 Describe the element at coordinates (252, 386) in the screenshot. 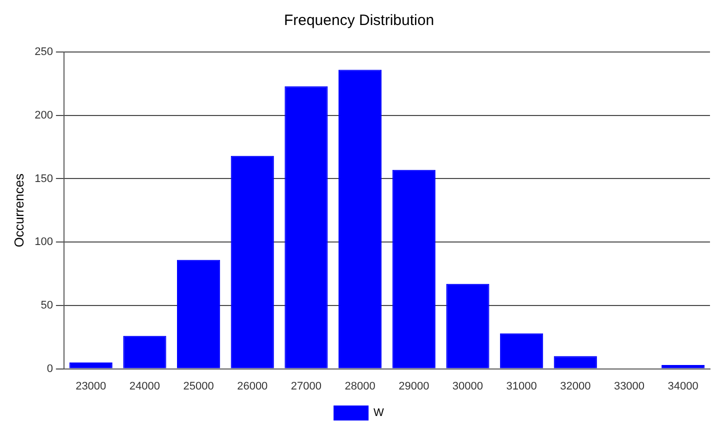

I see `x-tick-label: 26000` at that location.